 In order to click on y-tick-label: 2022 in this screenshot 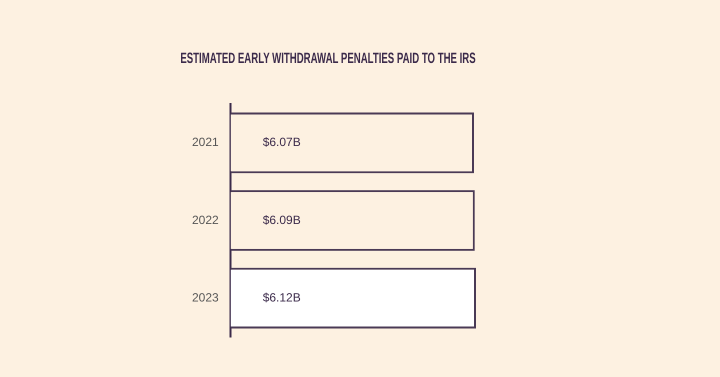, I will do `click(206, 219)`.